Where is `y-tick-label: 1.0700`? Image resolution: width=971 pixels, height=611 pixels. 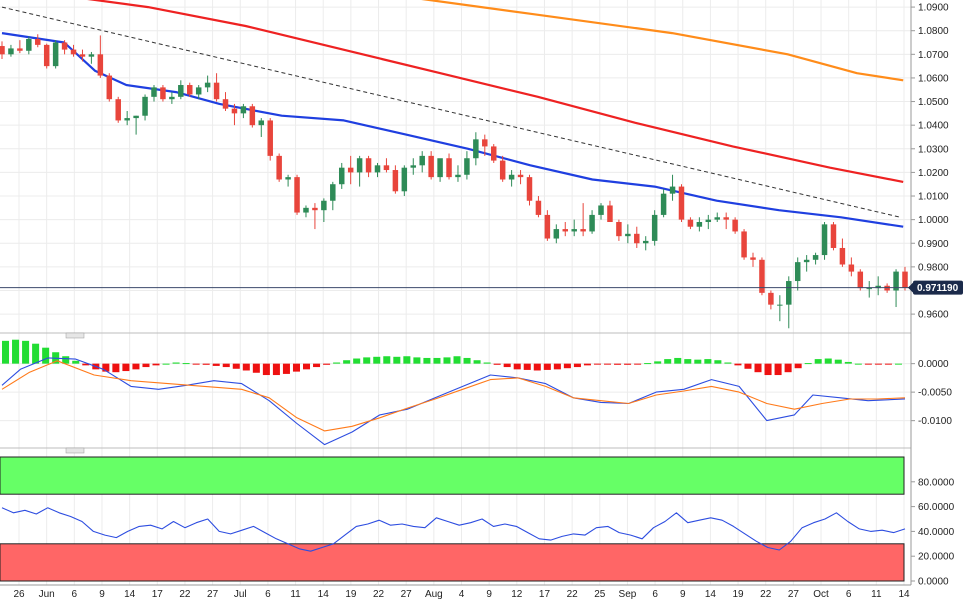 y-tick-label: 1.0700 is located at coordinates (933, 55).